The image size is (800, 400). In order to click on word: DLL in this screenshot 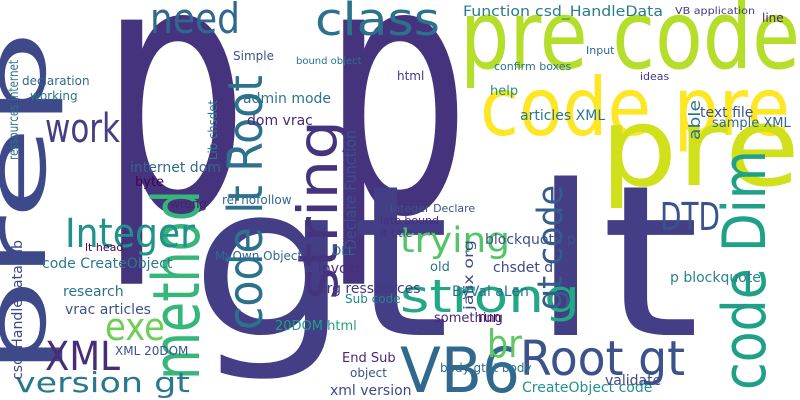, I will do `click(343, 251)`.